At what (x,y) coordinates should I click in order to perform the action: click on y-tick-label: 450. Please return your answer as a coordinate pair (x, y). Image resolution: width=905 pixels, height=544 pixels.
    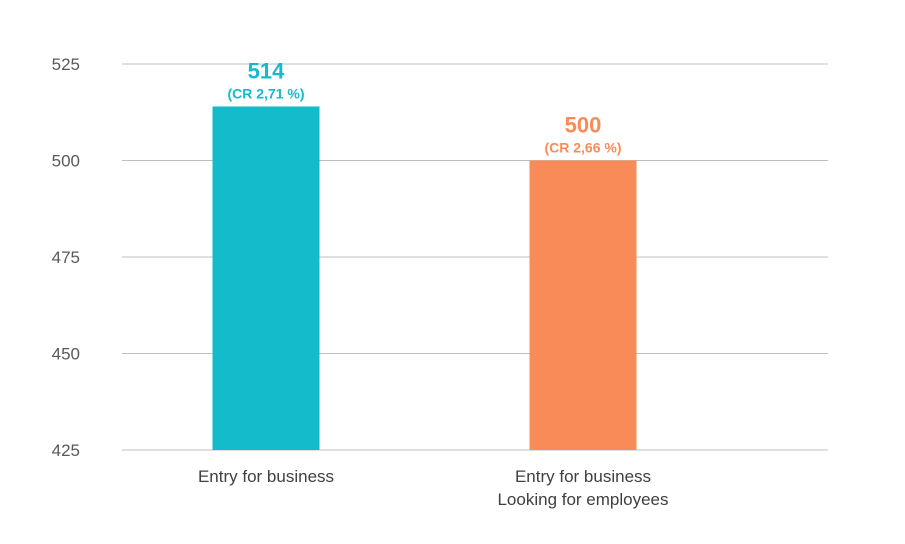
    Looking at the image, I should click on (66, 354).